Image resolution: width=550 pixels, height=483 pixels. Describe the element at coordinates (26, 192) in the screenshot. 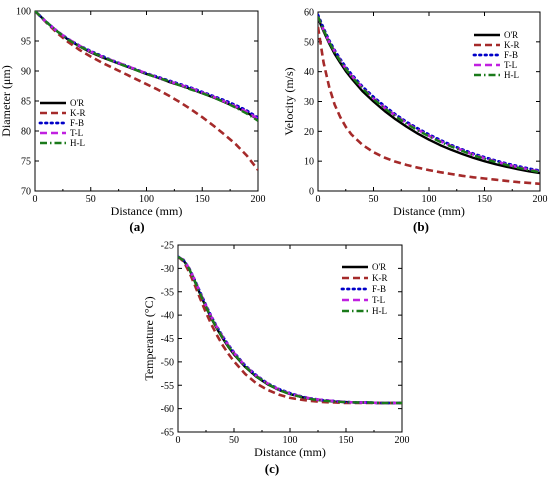

I see `y-tick-label: 70` at that location.